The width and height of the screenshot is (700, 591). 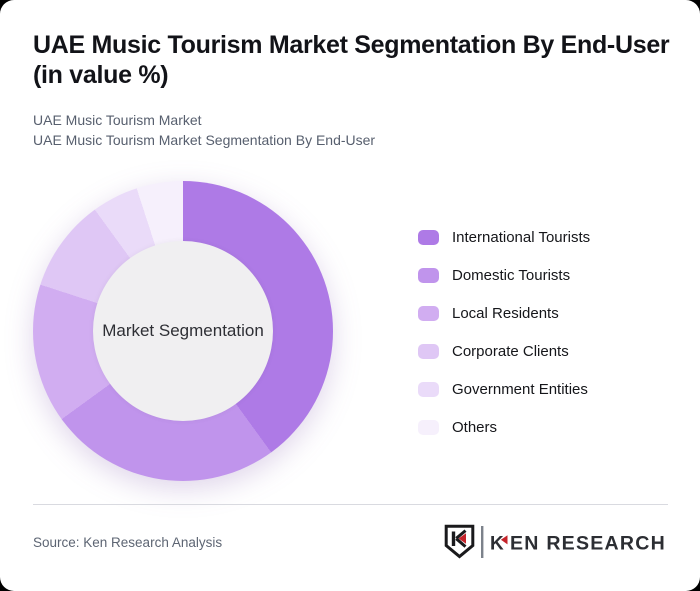 I want to click on donut-center: Market Segmentation, so click(x=183, y=331).